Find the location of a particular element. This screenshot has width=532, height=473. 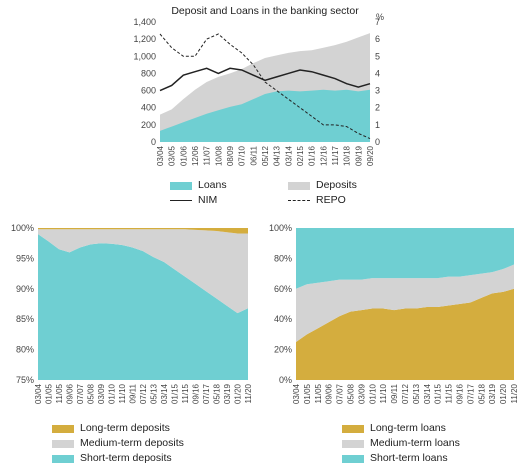

y-left-tick-label: 1,000 is located at coordinates (144, 56).